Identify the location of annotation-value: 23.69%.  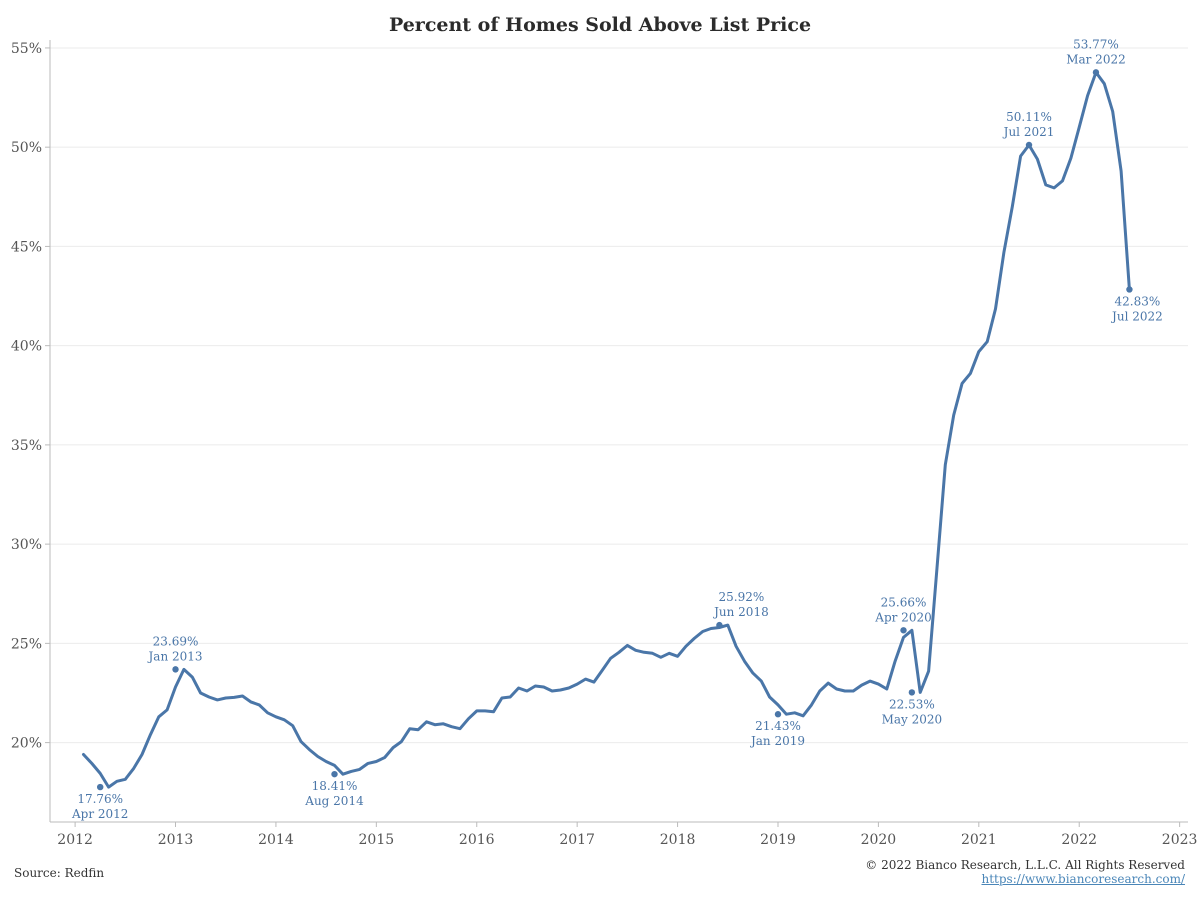
(176, 641).